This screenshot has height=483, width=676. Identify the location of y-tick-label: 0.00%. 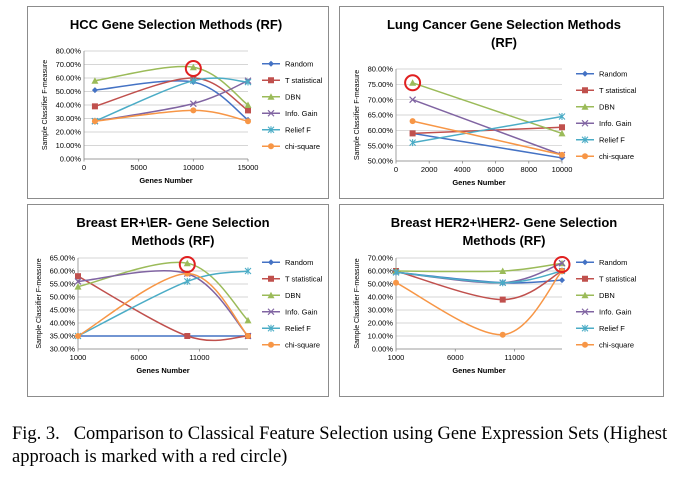
(383, 349).